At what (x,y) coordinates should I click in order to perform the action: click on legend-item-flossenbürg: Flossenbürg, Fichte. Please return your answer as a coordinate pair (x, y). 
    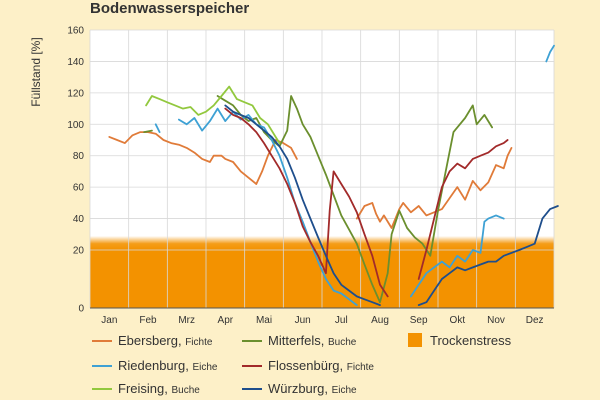
    Looking at the image, I should click on (308, 365).